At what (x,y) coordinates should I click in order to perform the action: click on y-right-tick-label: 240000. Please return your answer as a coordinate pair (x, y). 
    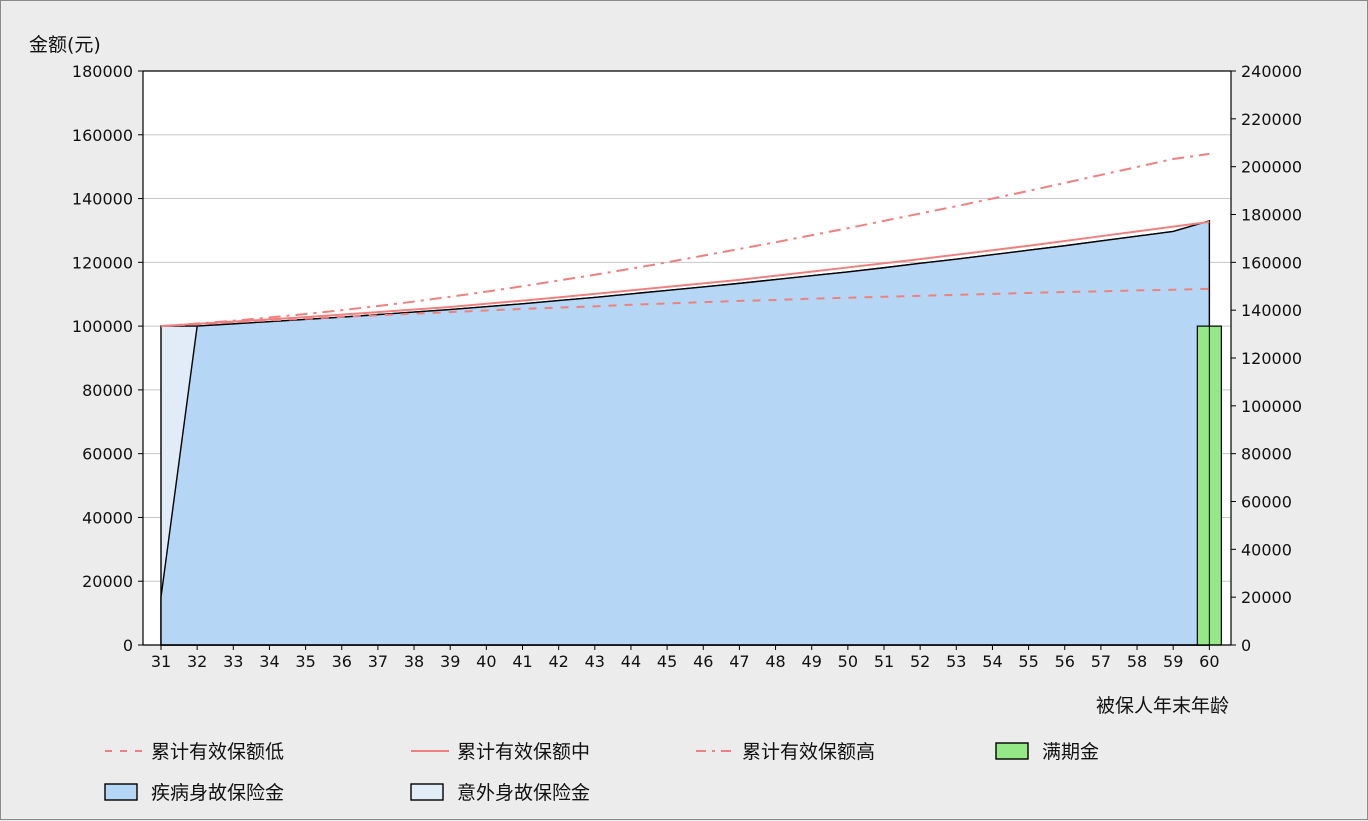
    Looking at the image, I should click on (1271, 71).